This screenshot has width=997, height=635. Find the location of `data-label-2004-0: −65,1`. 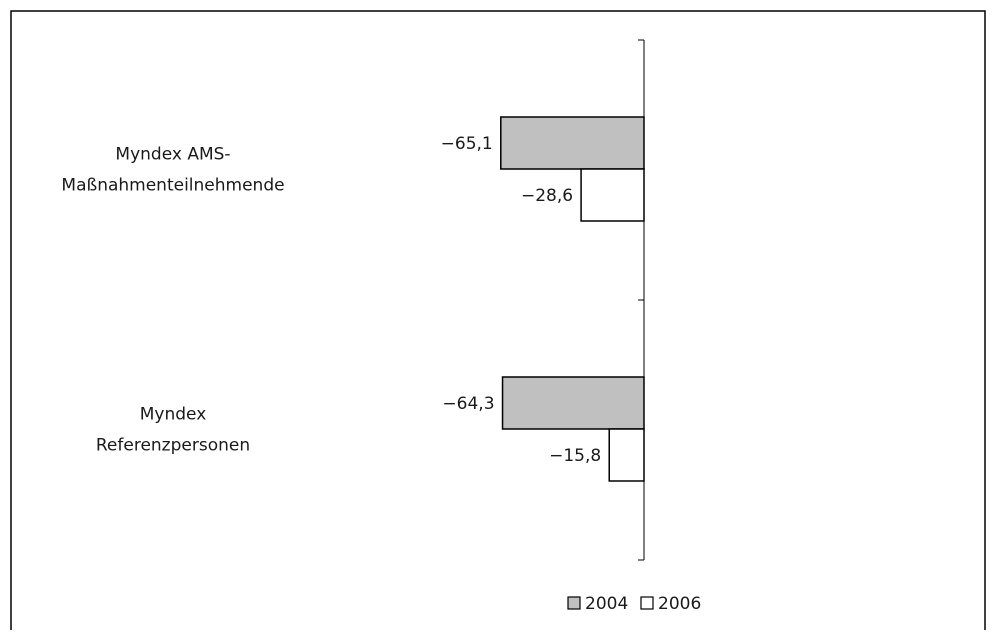

data-label-2004-0: −65,1 is located at coordinates (467, 144).